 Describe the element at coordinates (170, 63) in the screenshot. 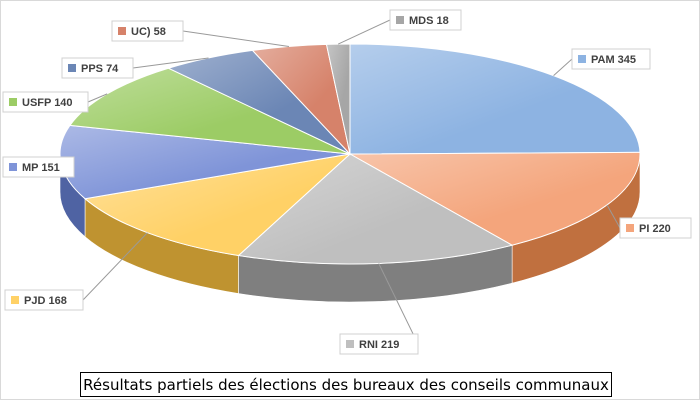

I see `leader-line-pps` at that location.